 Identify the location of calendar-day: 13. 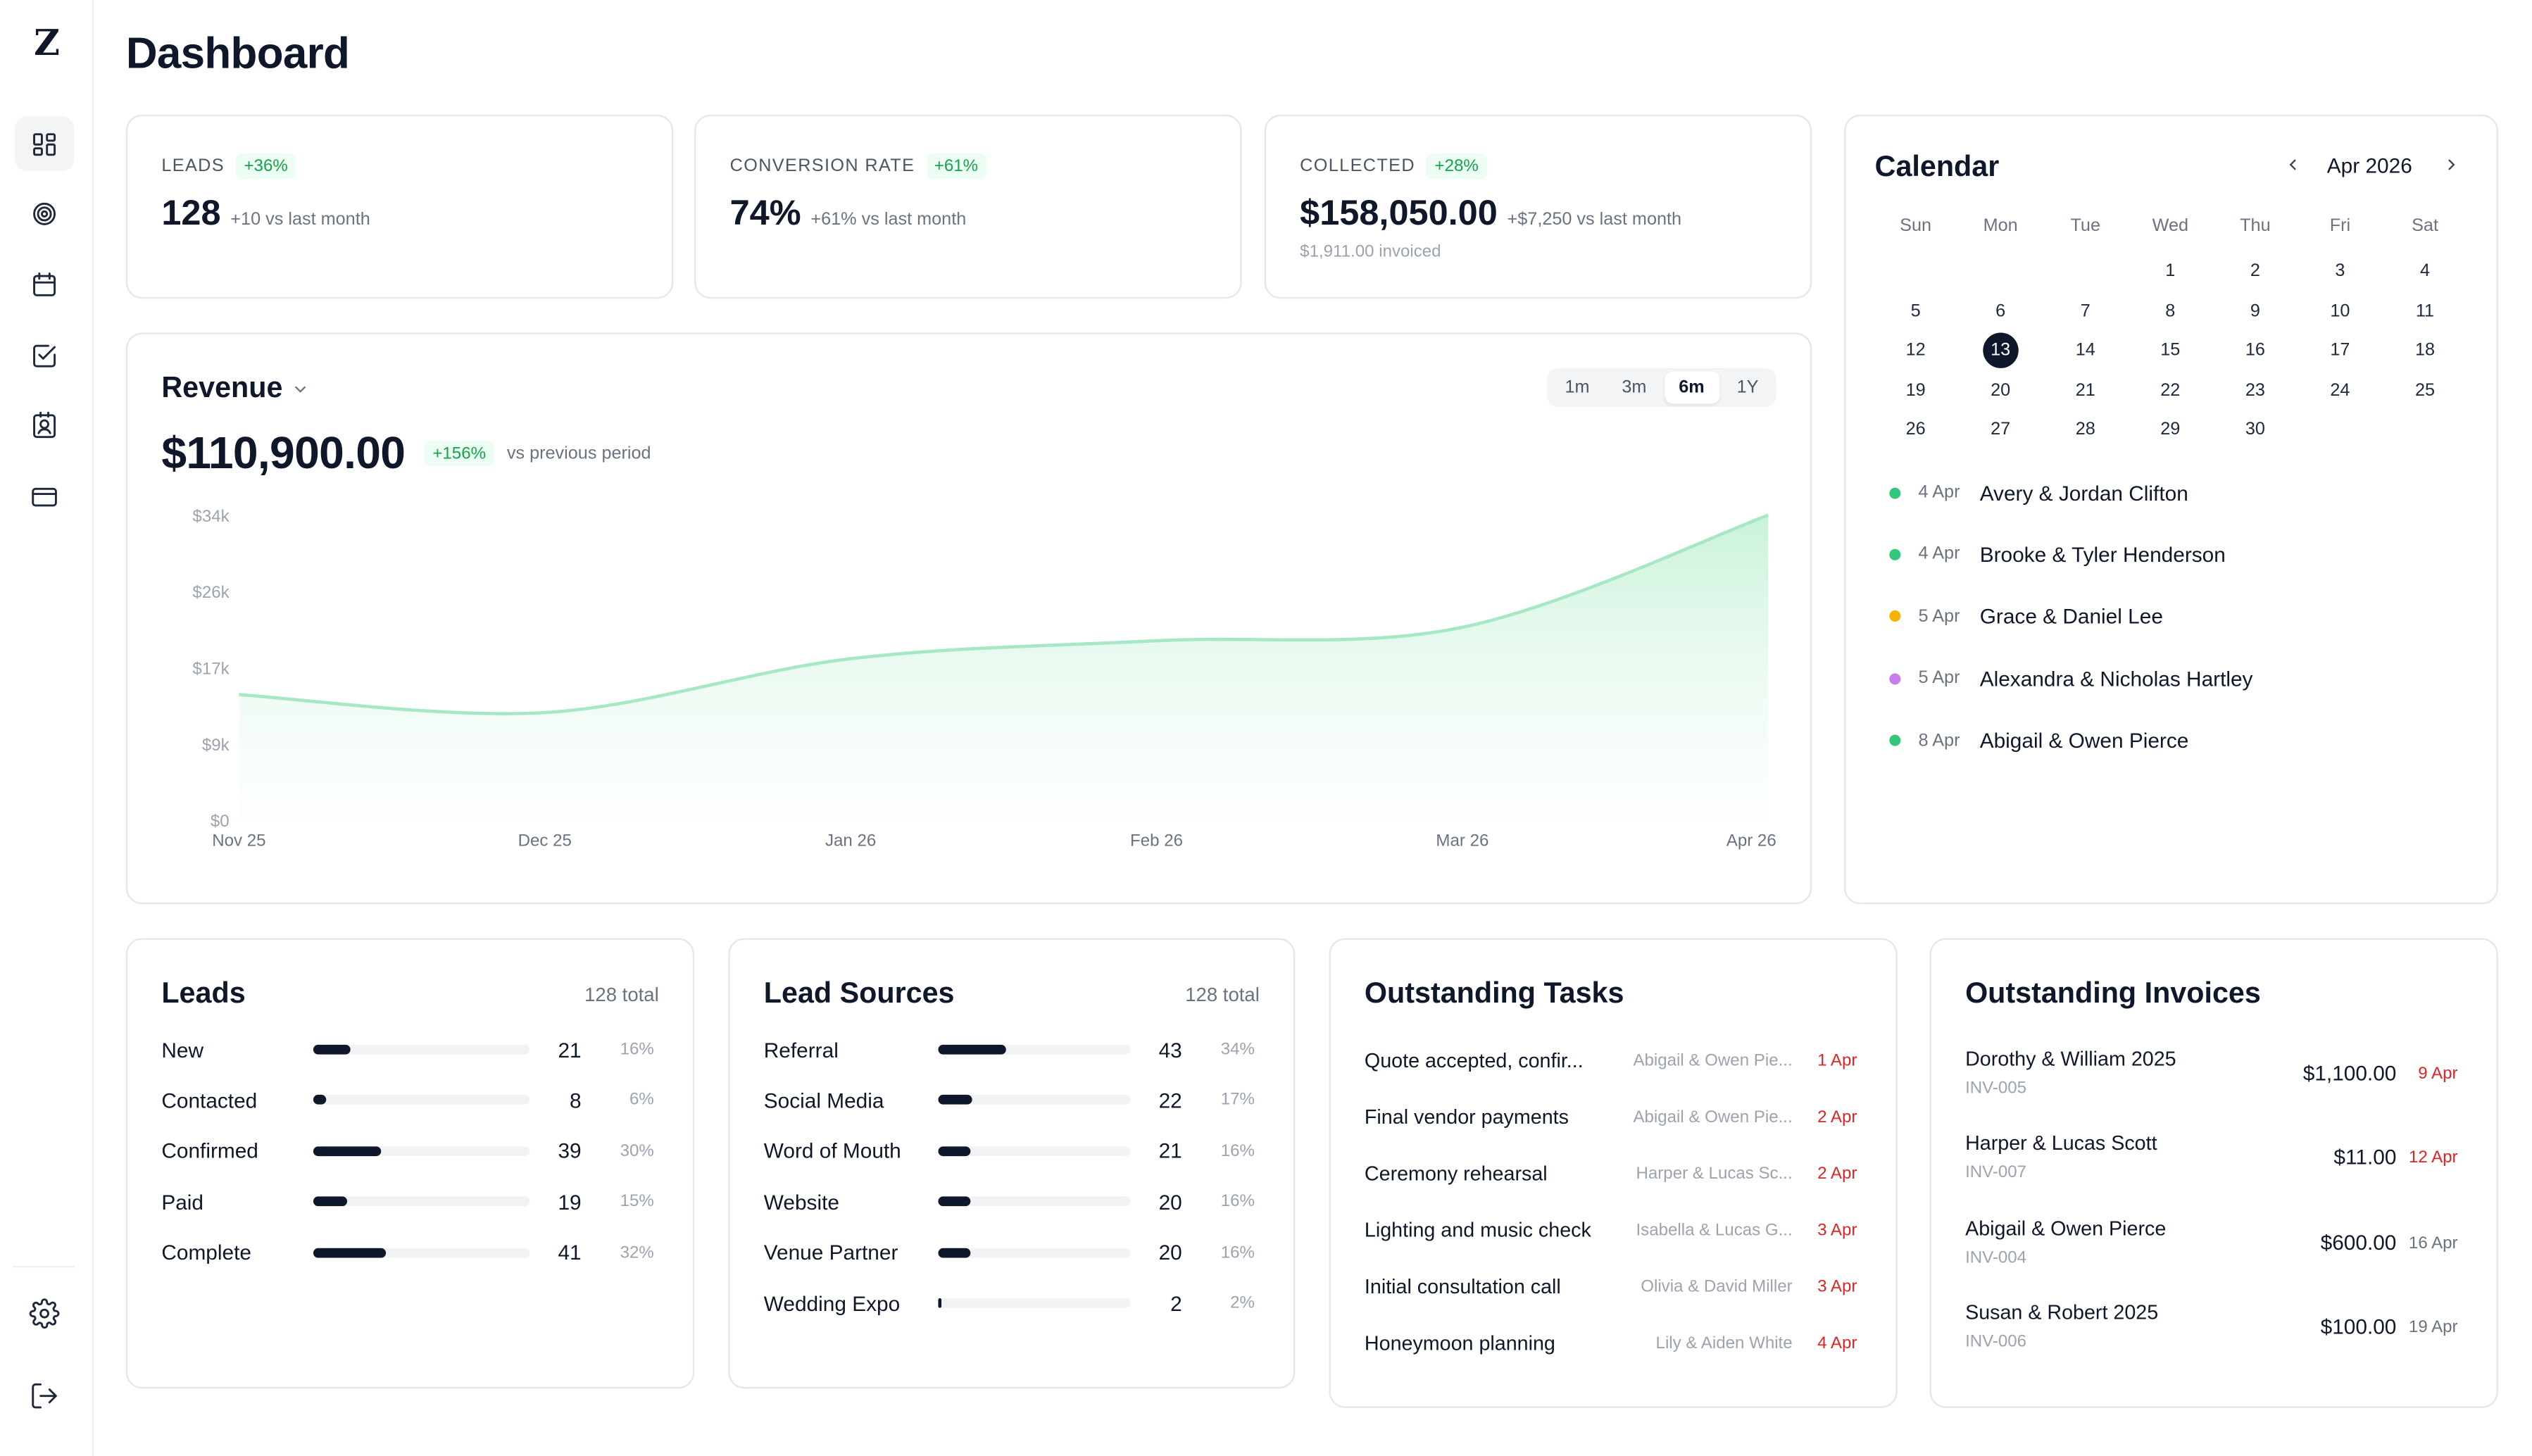
(2000, 350).